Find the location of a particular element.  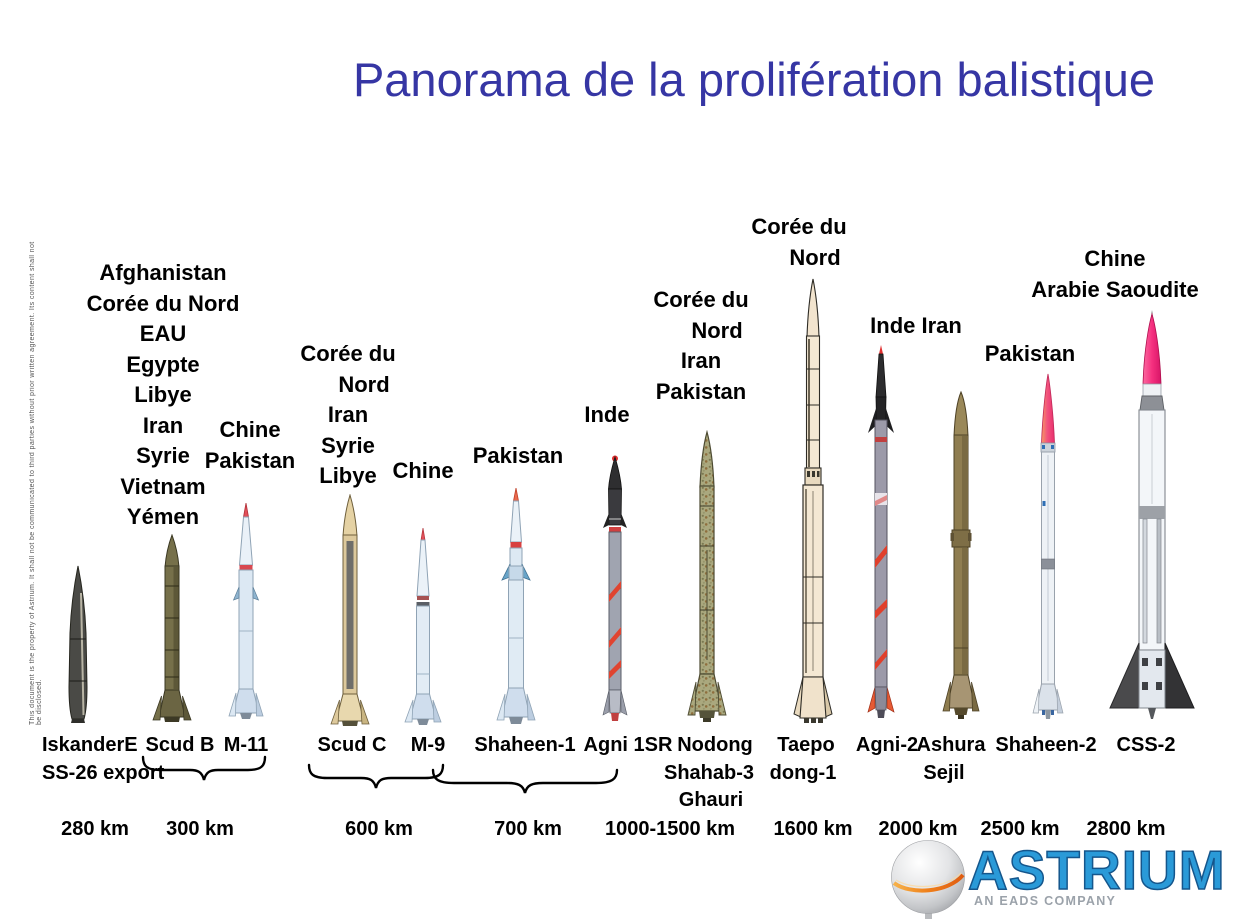

missile-name-label: Ghauri is located at coordinates (711, 800).